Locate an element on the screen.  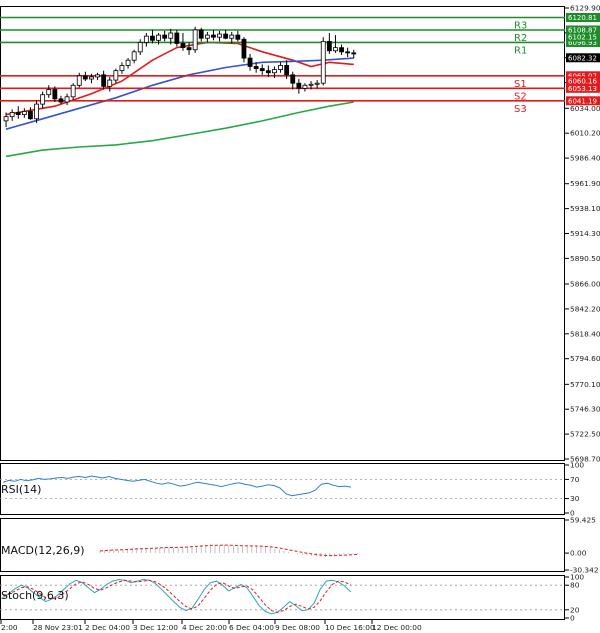
price-tick-label: 5914.30 is located at coordinates (585, 233).